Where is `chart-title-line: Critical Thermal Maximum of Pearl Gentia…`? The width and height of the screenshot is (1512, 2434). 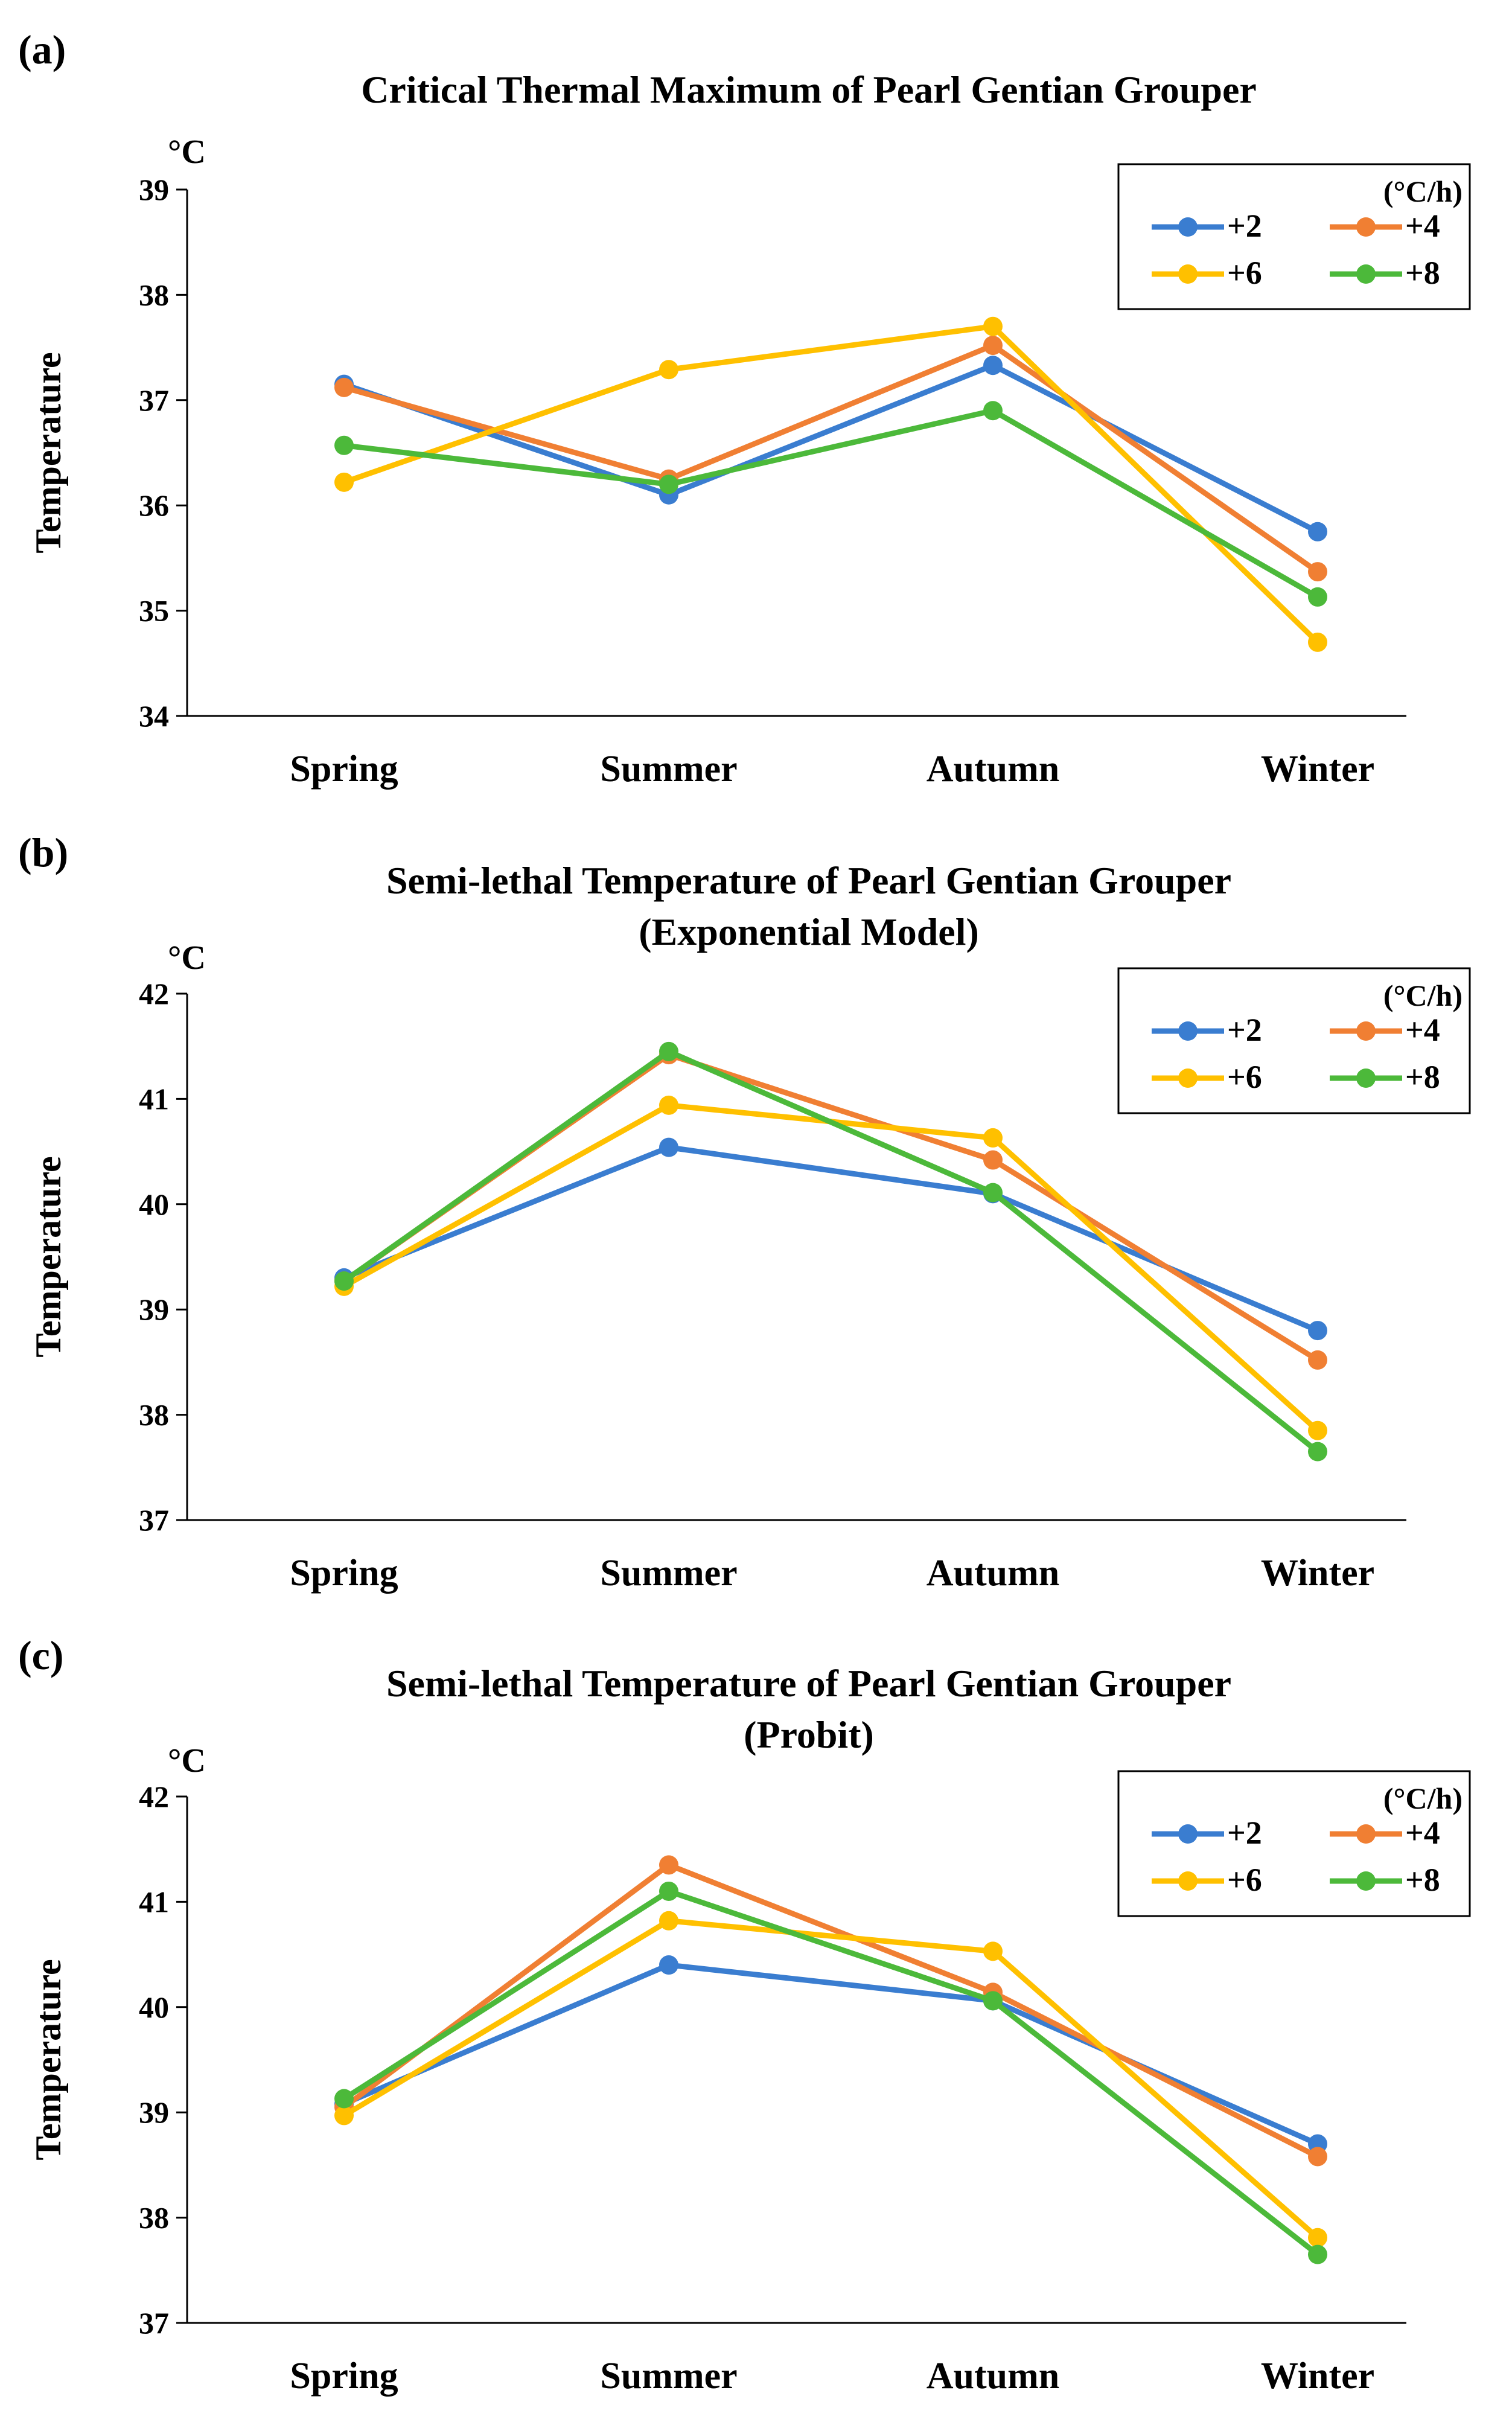
chart-title-line: Critical Thermal Maximum of Pearl Gentia… is located at coordinates (809, 89).